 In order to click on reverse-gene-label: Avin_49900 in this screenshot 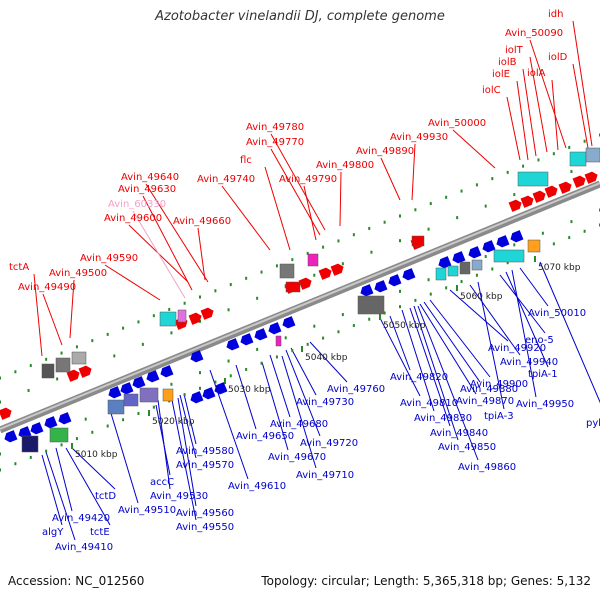, I will do `click(499, 384)`.